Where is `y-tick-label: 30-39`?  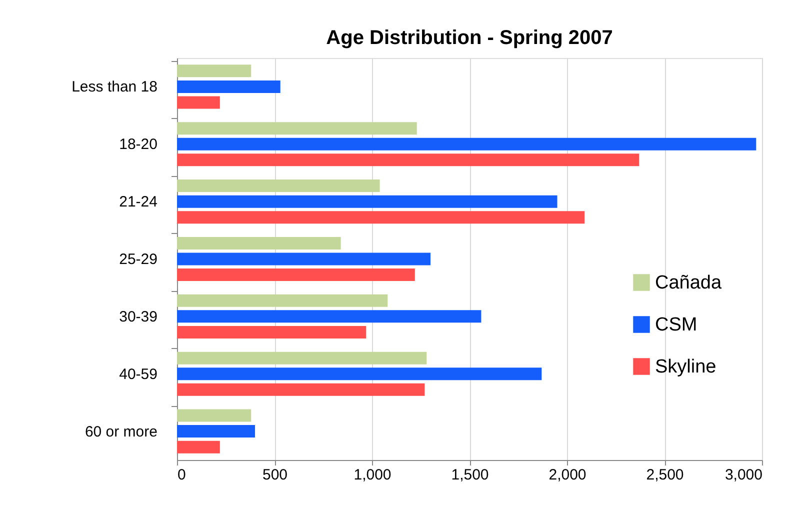 y-tick-label: 30-39 is located at coordinates (138, 317).